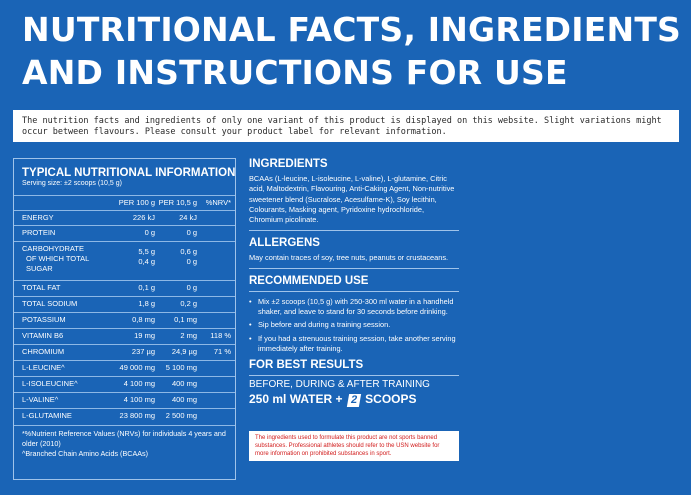 This screenshot has width=691, height=495. I want to click on row-per-100g: 23 800 mg, so click(137, 415).